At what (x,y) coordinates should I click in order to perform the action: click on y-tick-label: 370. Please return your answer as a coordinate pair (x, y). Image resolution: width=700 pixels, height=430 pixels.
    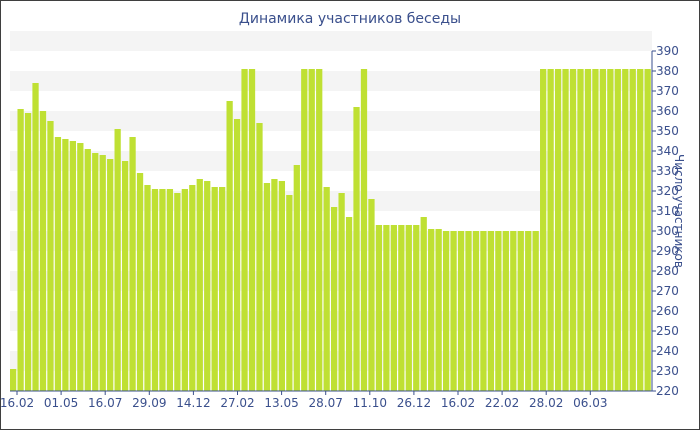
    Looking at the image, I should click on (667, 91).